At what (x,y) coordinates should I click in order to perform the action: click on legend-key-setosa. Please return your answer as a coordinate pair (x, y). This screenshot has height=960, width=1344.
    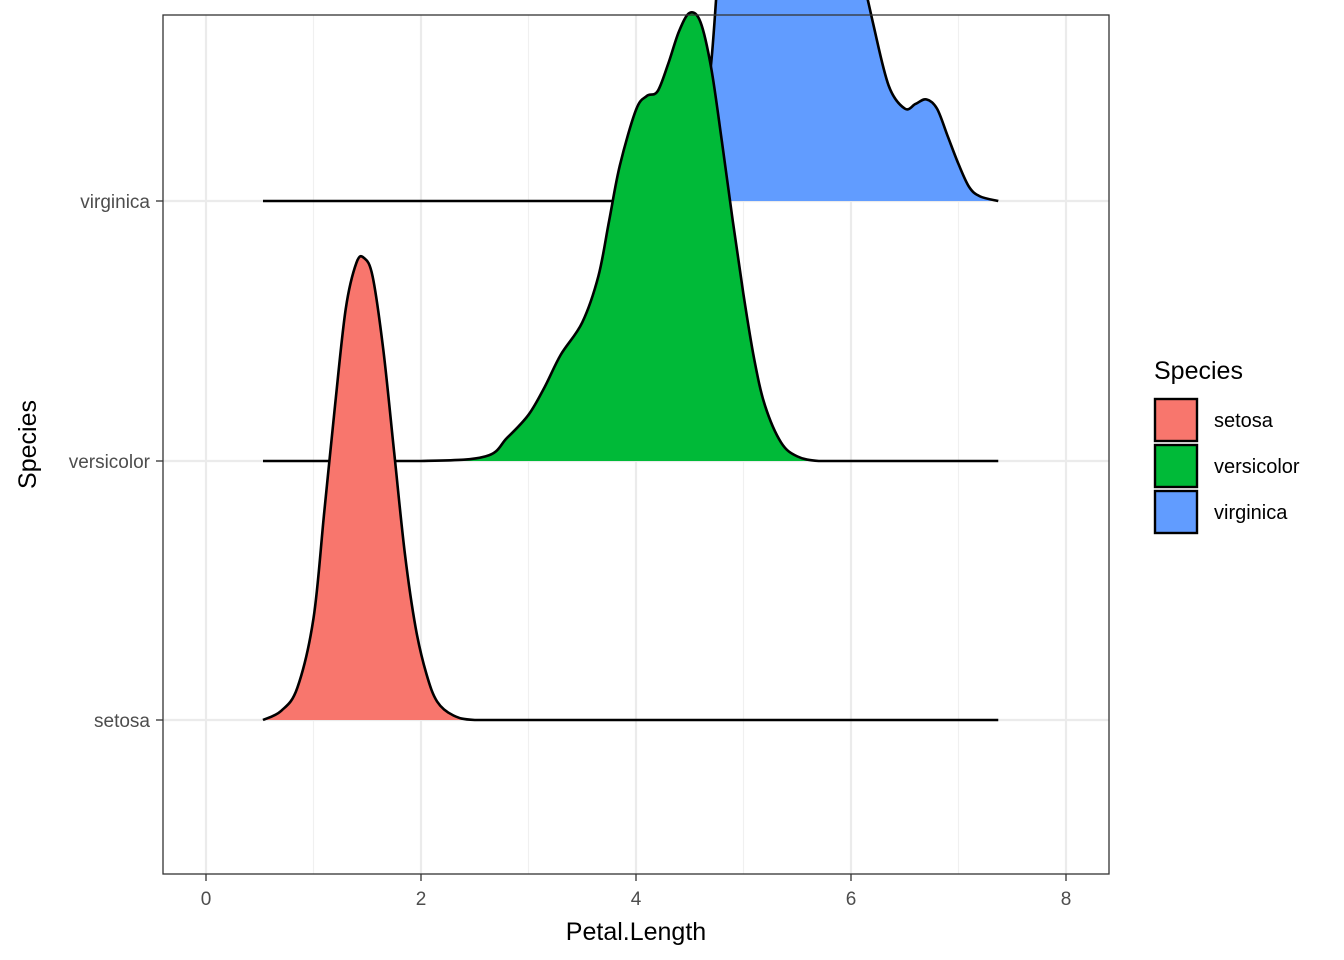
    Looking at the image, I should click on (1176, 420).